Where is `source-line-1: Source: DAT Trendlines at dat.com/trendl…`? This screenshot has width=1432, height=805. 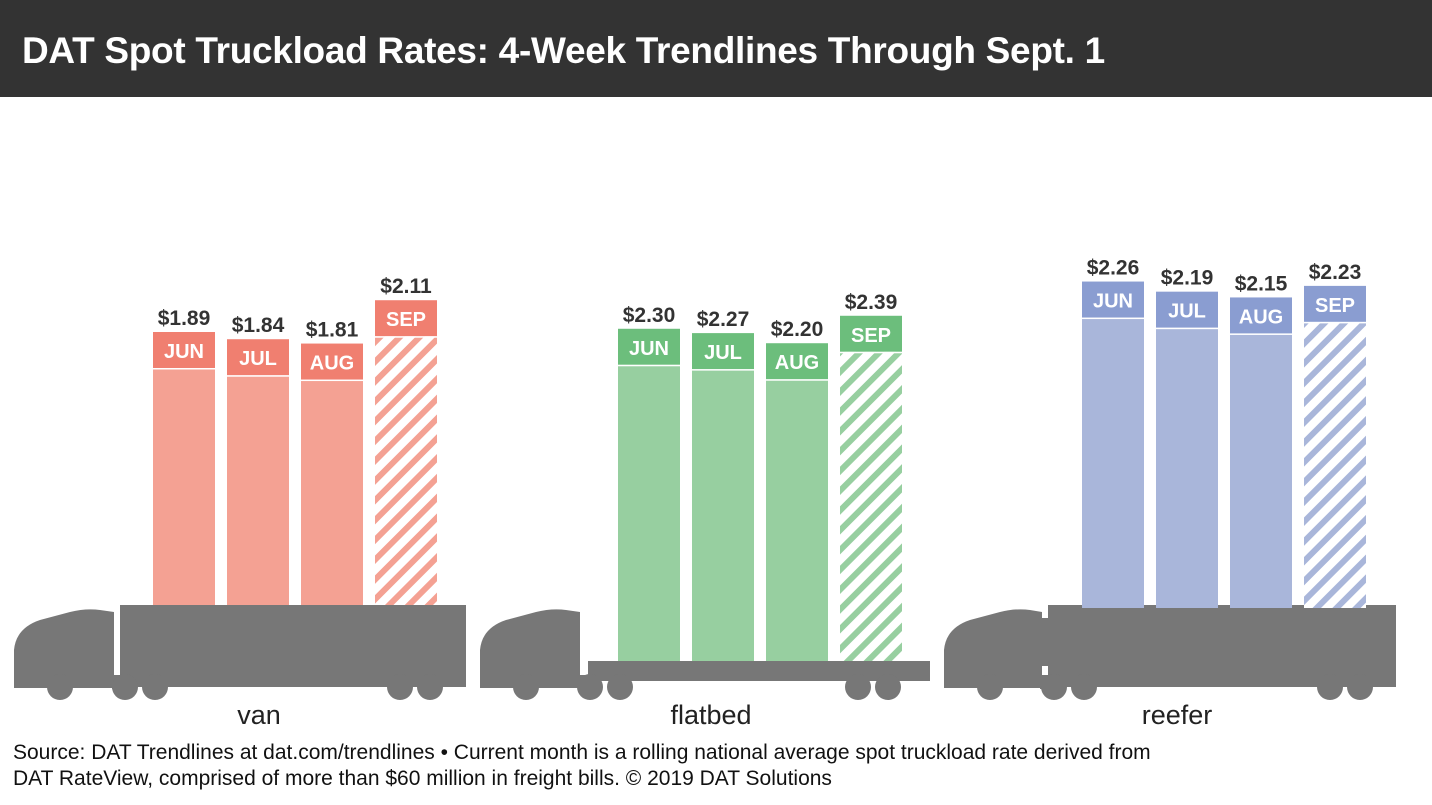 source-line-1: Source: DAT Trendlines at dat.com/trendl… is located at coordinates (582, 752).